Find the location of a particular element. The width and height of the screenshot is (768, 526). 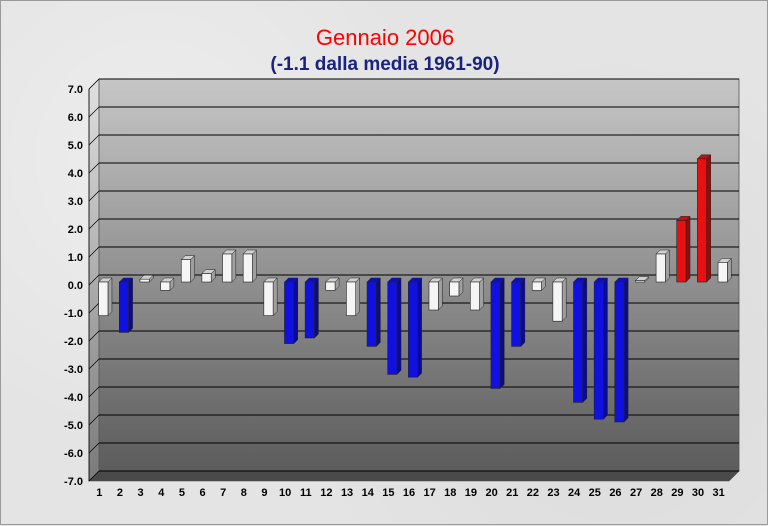

chart-subtitle: (-1.1 dalla media 1961-90) is located at coordinates (385, 64).